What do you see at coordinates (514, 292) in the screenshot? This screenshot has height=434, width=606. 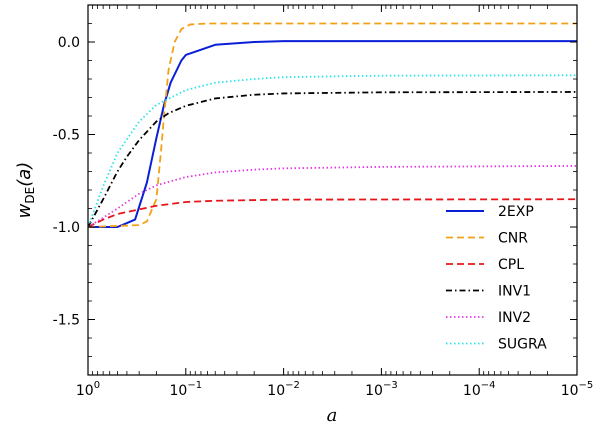 I see `legend-label-inv1: INV1` at bounding box center [514, 292].